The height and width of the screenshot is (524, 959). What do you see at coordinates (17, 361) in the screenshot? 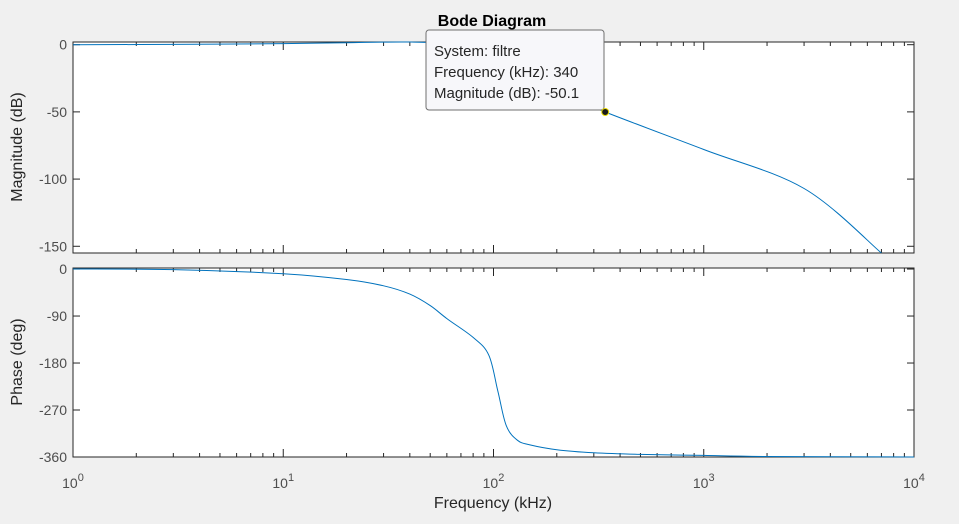
I see `phase-y-axis-label: Phase (deg)` at bounding box center [17, 361].